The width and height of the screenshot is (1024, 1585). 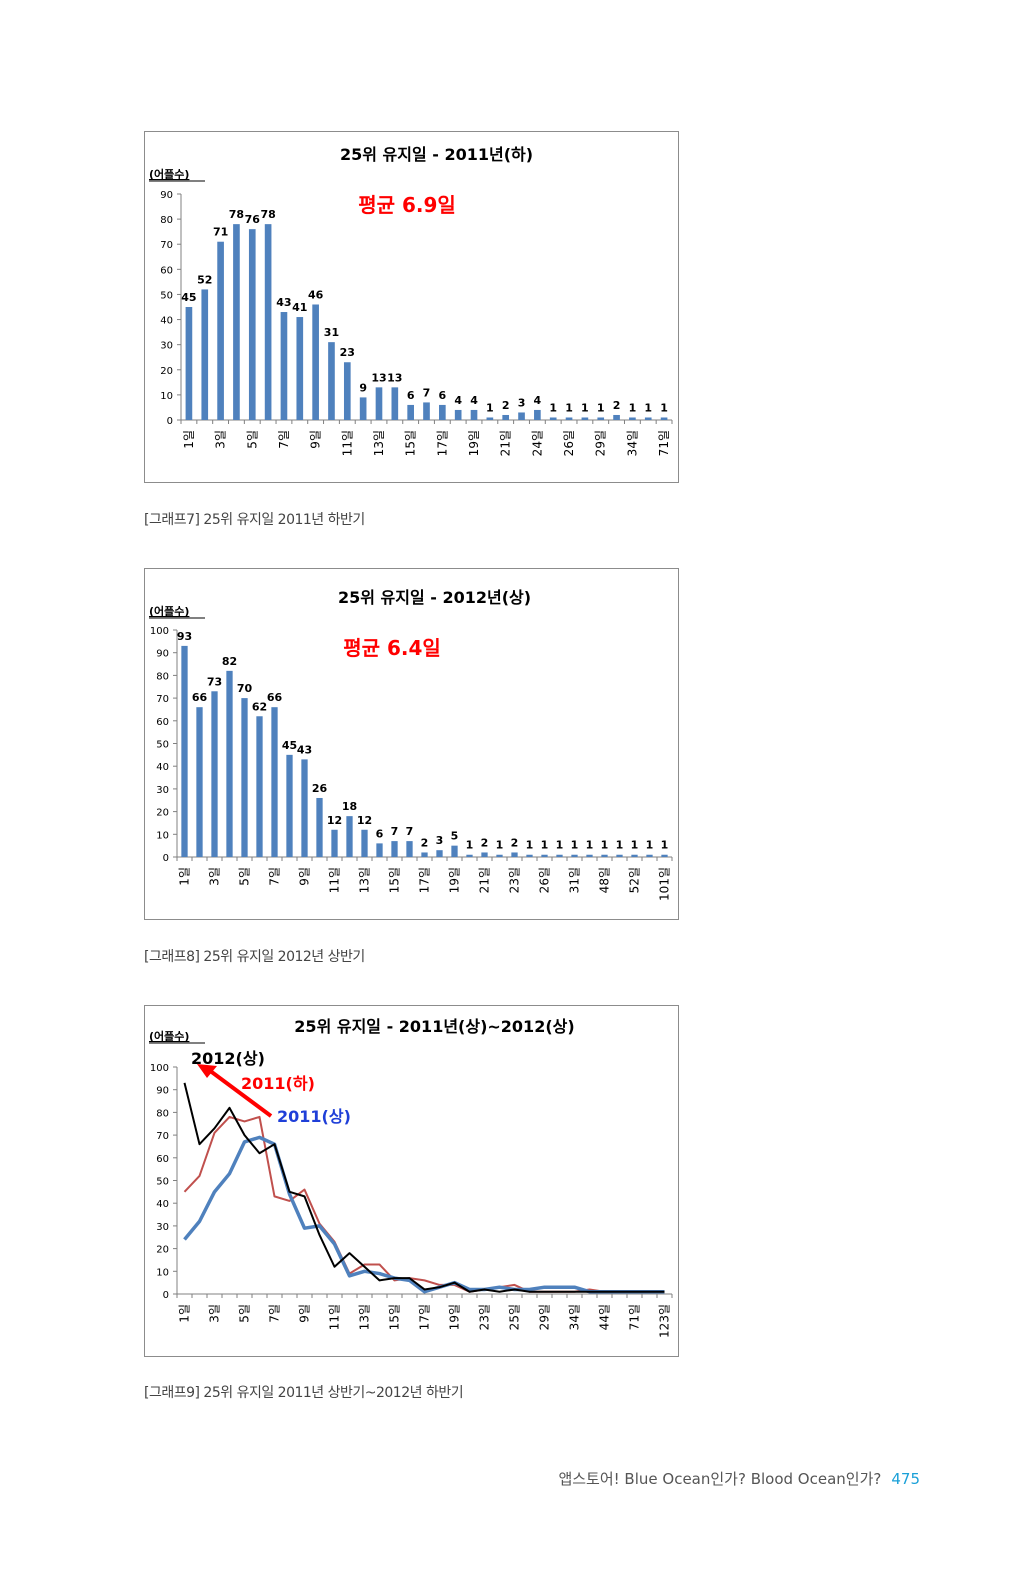 I want to click on y-tick-label: 70, so click(x=162, y=699).